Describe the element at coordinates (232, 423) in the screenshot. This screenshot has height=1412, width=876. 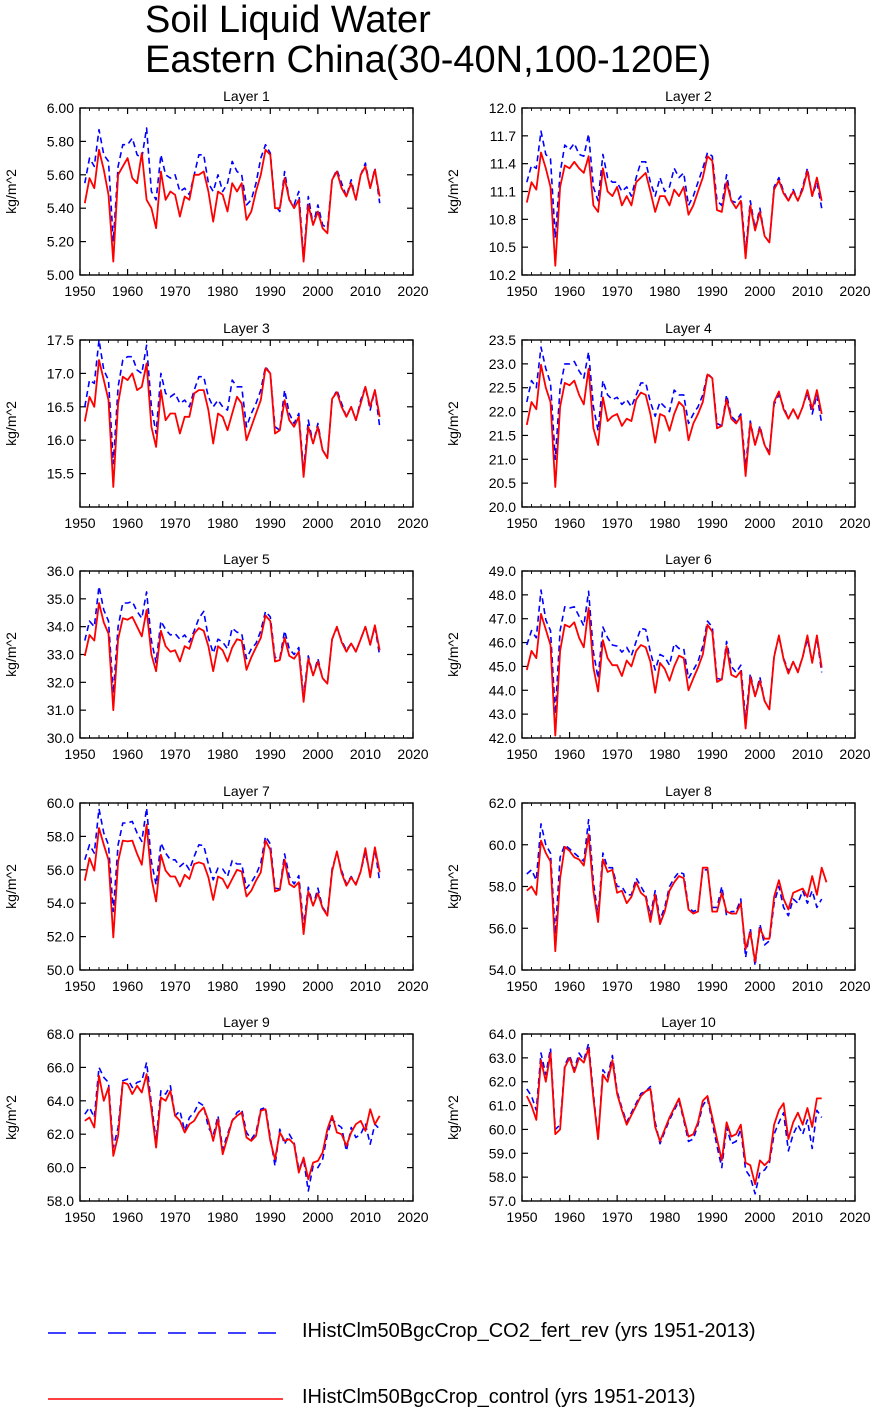
I see `panel-3-series-control-line` at that location.